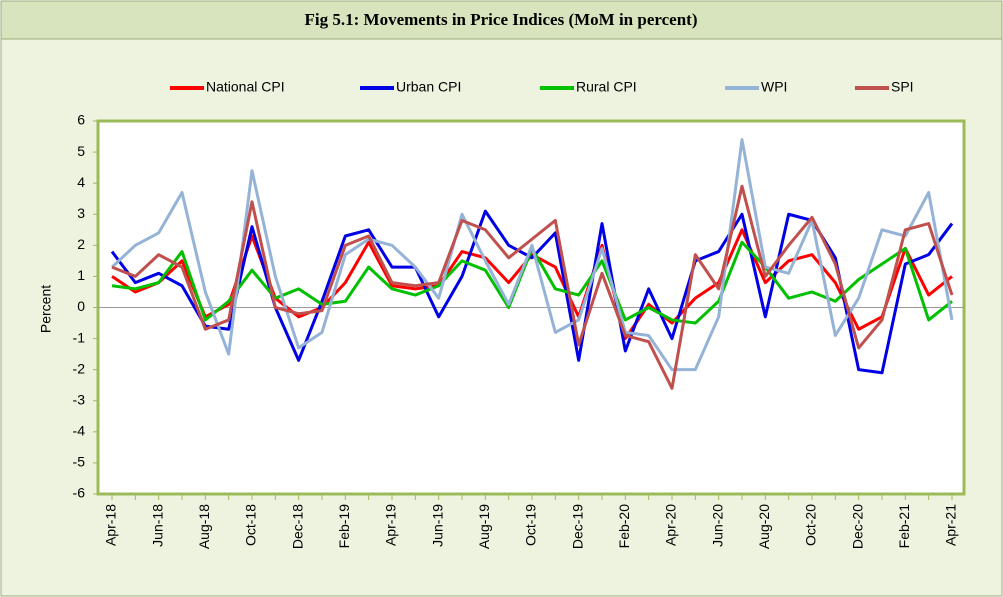 This screenshot has width=1003, height=597. Describe the element at coordinates (81, 213) in the screenshot. I see `y-tick-label: 3` at that location.